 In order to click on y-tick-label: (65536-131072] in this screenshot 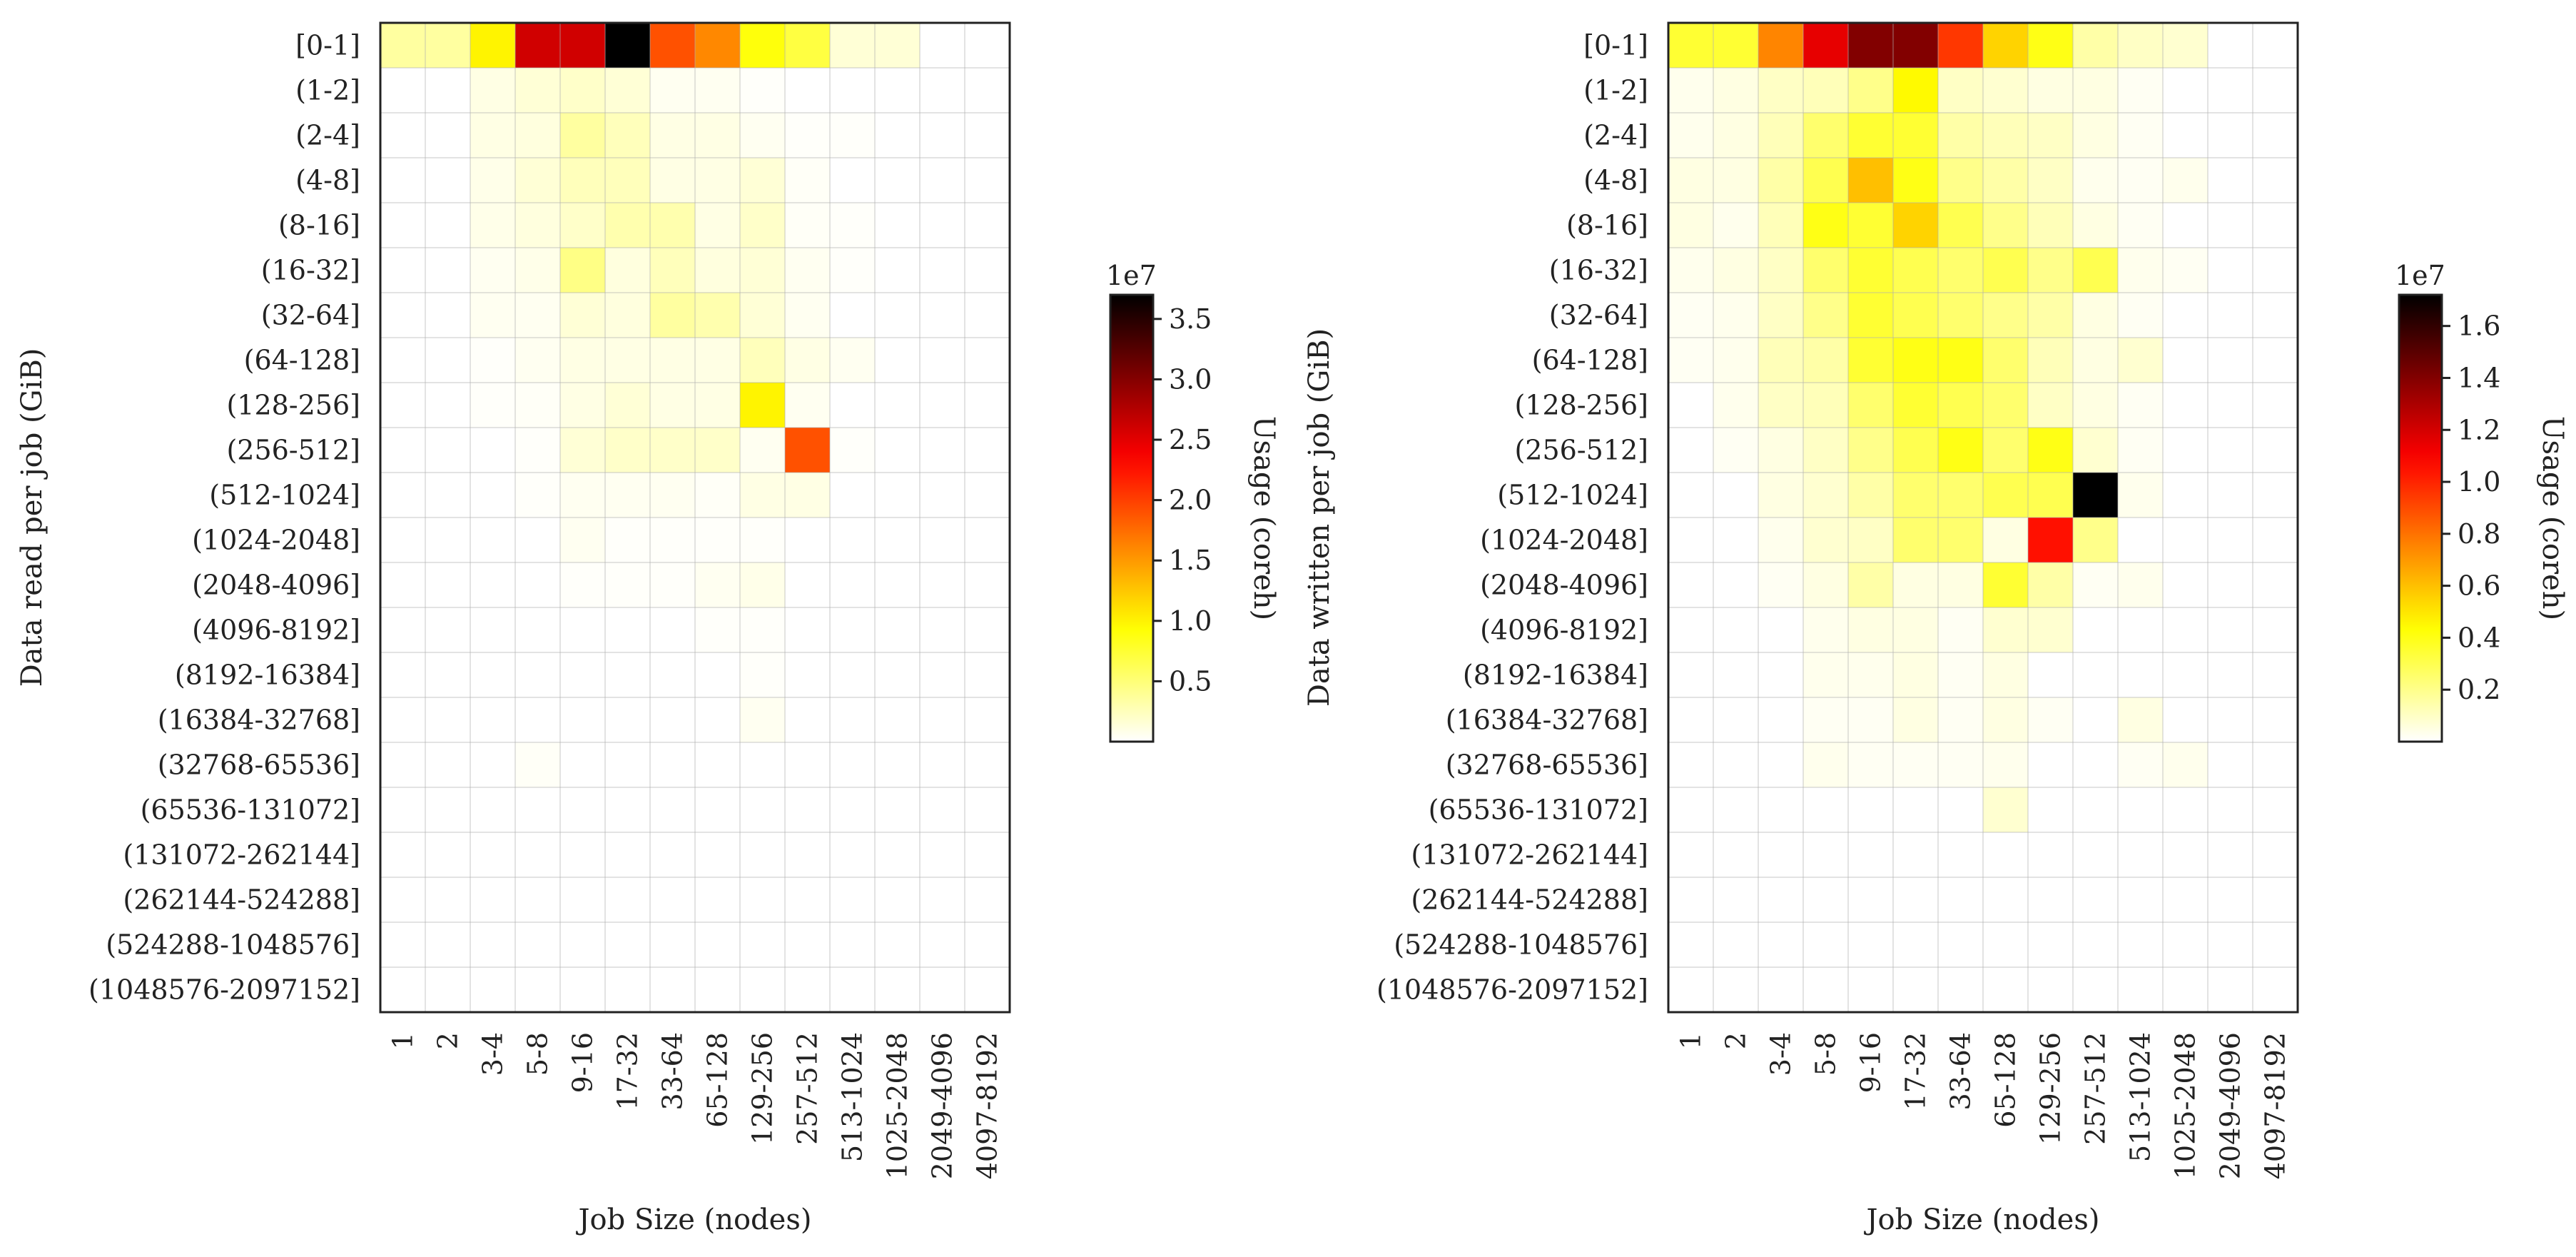, I will do `click(1538, 810)`.